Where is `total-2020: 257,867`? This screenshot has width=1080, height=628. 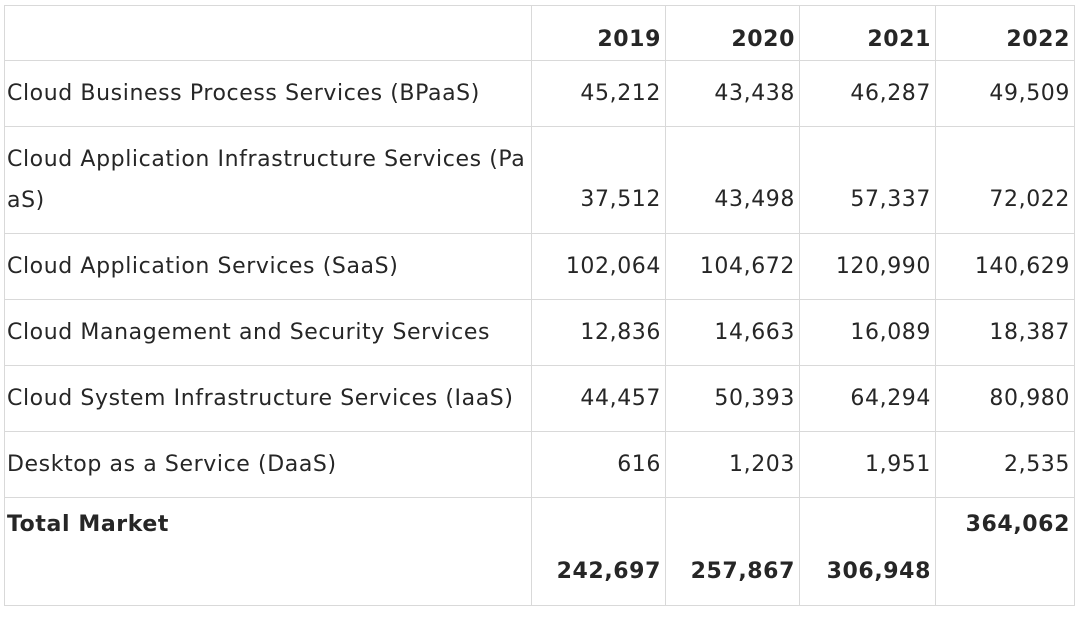
total-2020: 257,867 is located at coordinates (732, 551).